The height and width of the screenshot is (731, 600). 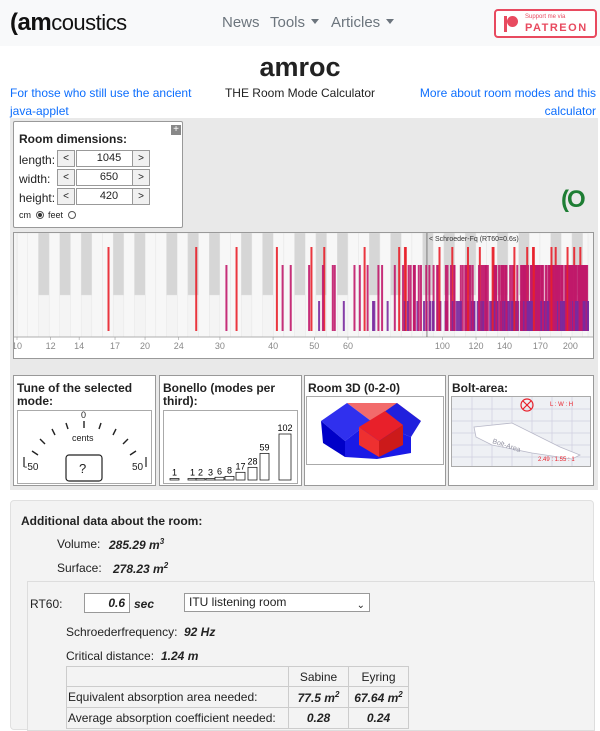 I want to click on nav-tools: Tools, so click(x=295, y=22).